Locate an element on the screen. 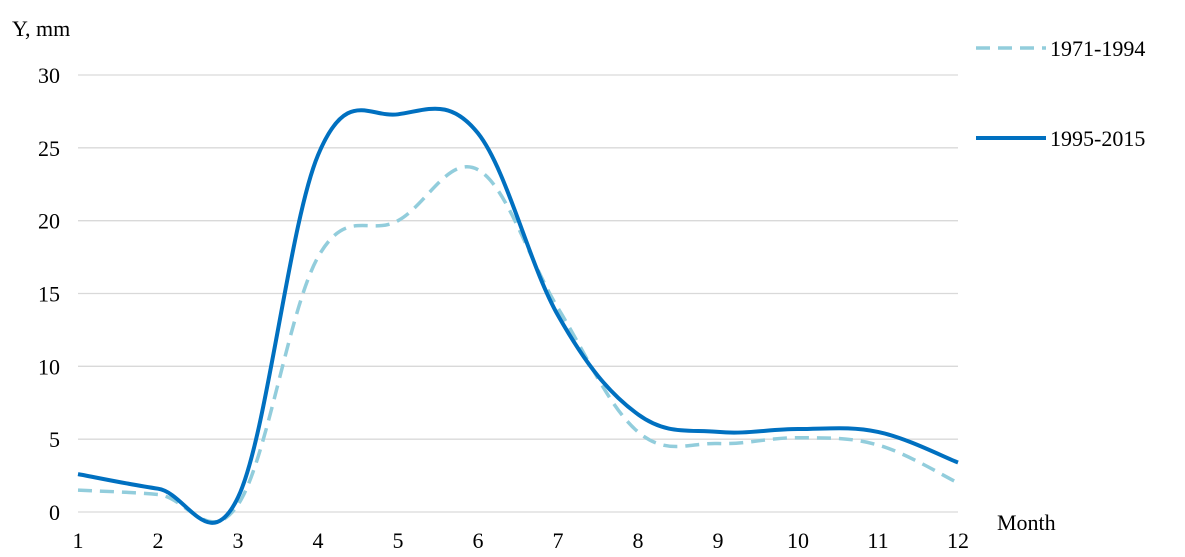 This screenshot has height=557, width=1185. legend-label: 1995-2015 is located at coordinates (1097, 138).